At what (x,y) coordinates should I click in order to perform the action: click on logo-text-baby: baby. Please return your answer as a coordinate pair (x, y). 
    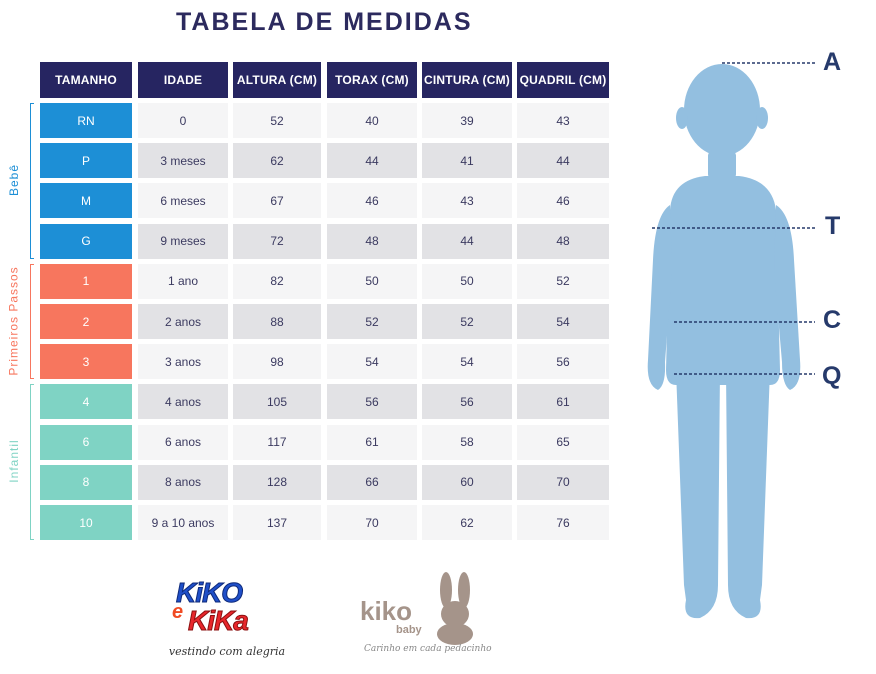
    Looking at the image, I should click on (409, 630).